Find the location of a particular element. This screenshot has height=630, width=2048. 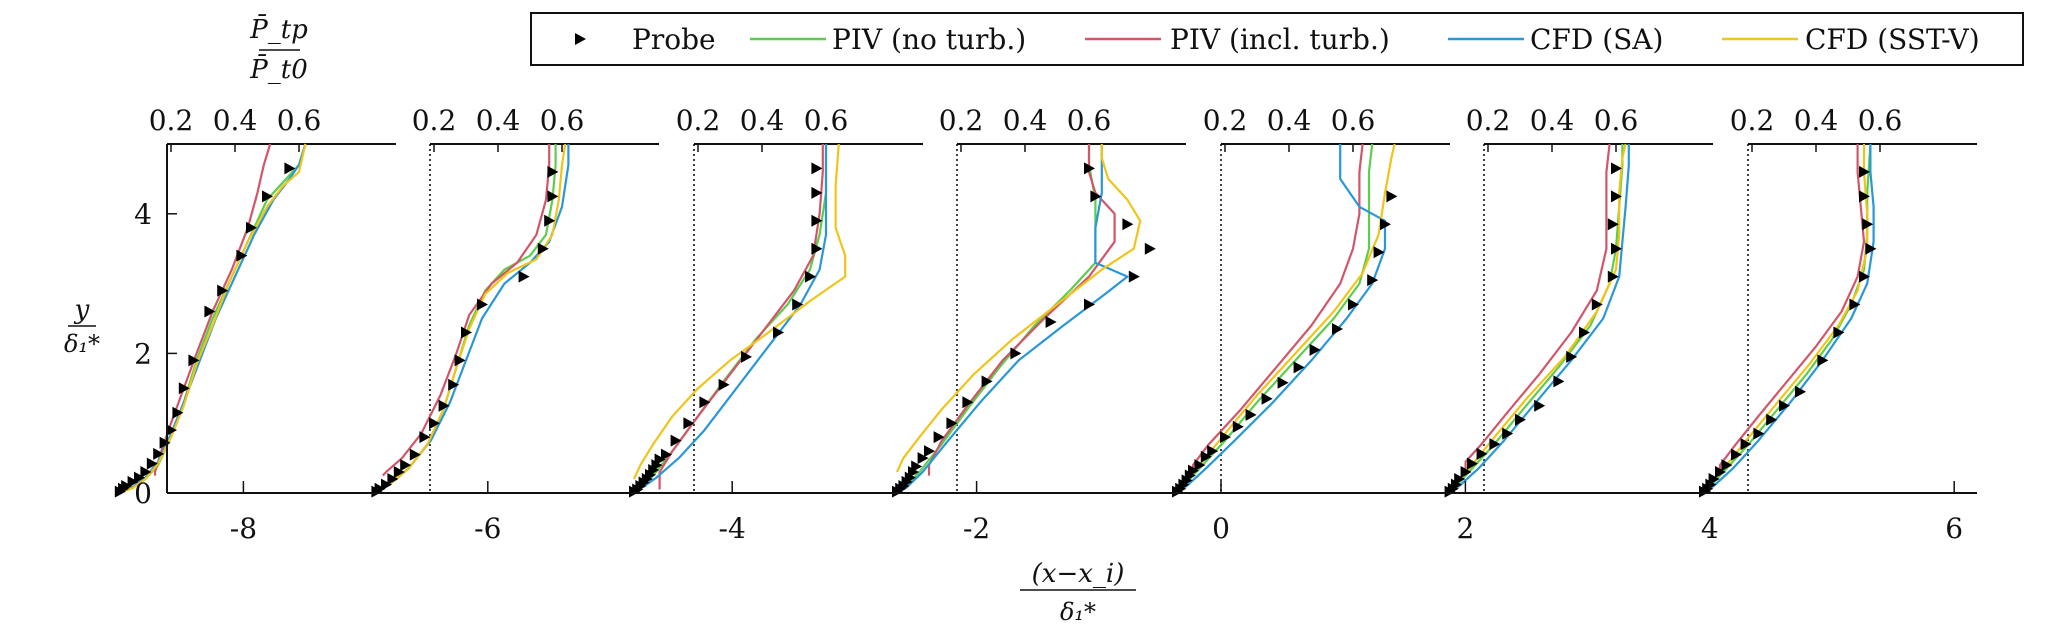

y-axis: 0 2 4 is located at coordinates (155, 327).